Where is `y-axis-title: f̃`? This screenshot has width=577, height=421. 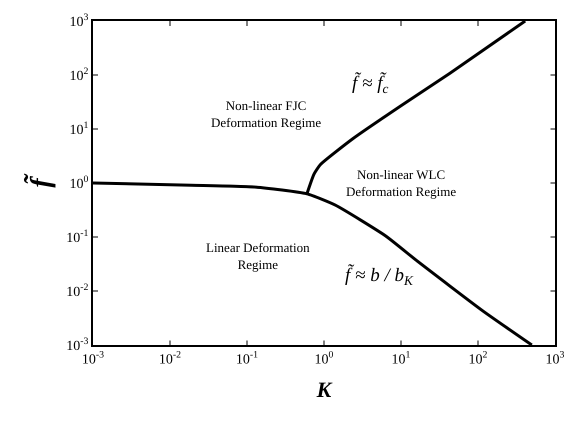
y-axis-title: f̃ is located at coordinates (39, 180).